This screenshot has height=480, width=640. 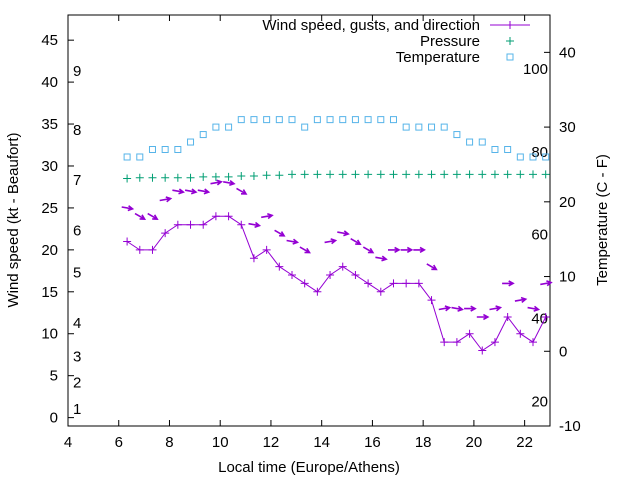 What do you see at coordinates (567, 52) in the screenshot?
I see `y2-tick-label: 40` at bounding box center [567, 52].